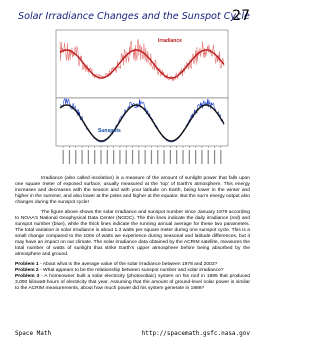  I want to click on sunspot-average, so click(142, 123).